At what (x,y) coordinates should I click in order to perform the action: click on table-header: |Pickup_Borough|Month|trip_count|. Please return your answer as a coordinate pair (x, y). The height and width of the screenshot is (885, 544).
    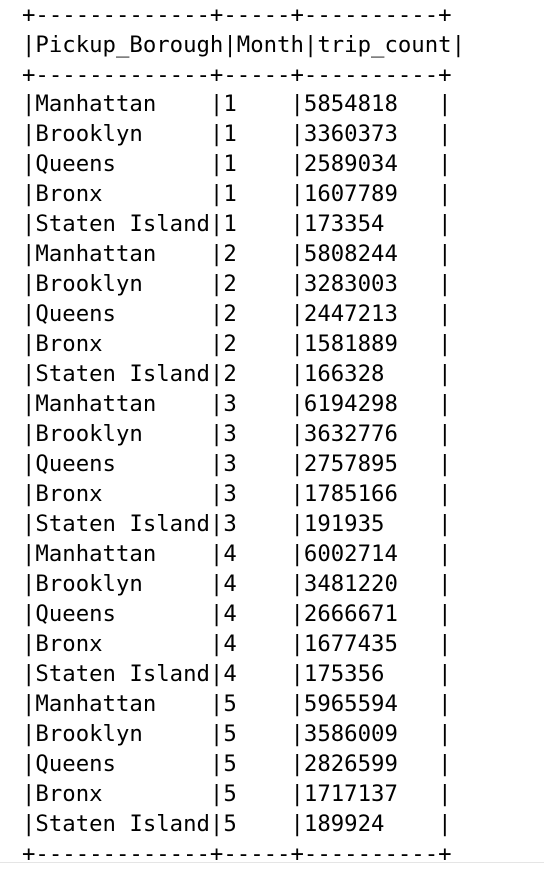
    Looking at the image, I should click on (243, 45).